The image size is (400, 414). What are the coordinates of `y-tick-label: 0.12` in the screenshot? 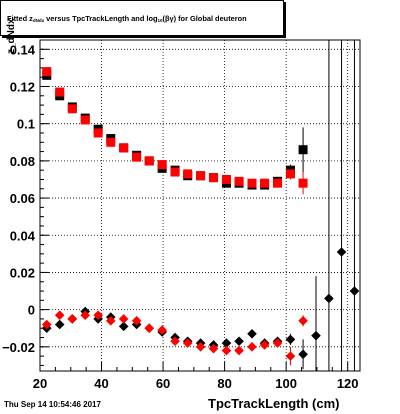 It's located at (22, 86).